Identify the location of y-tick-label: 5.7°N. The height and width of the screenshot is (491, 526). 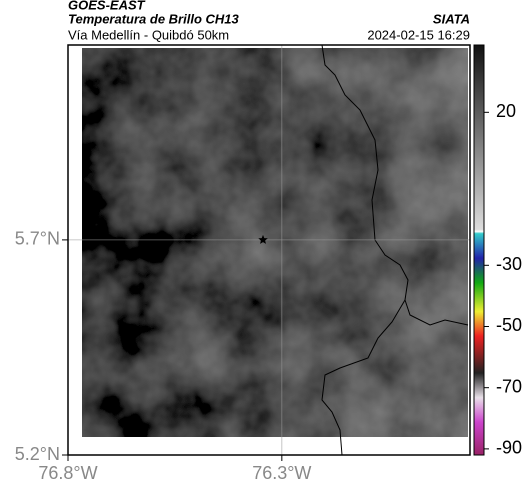
(37, 239).